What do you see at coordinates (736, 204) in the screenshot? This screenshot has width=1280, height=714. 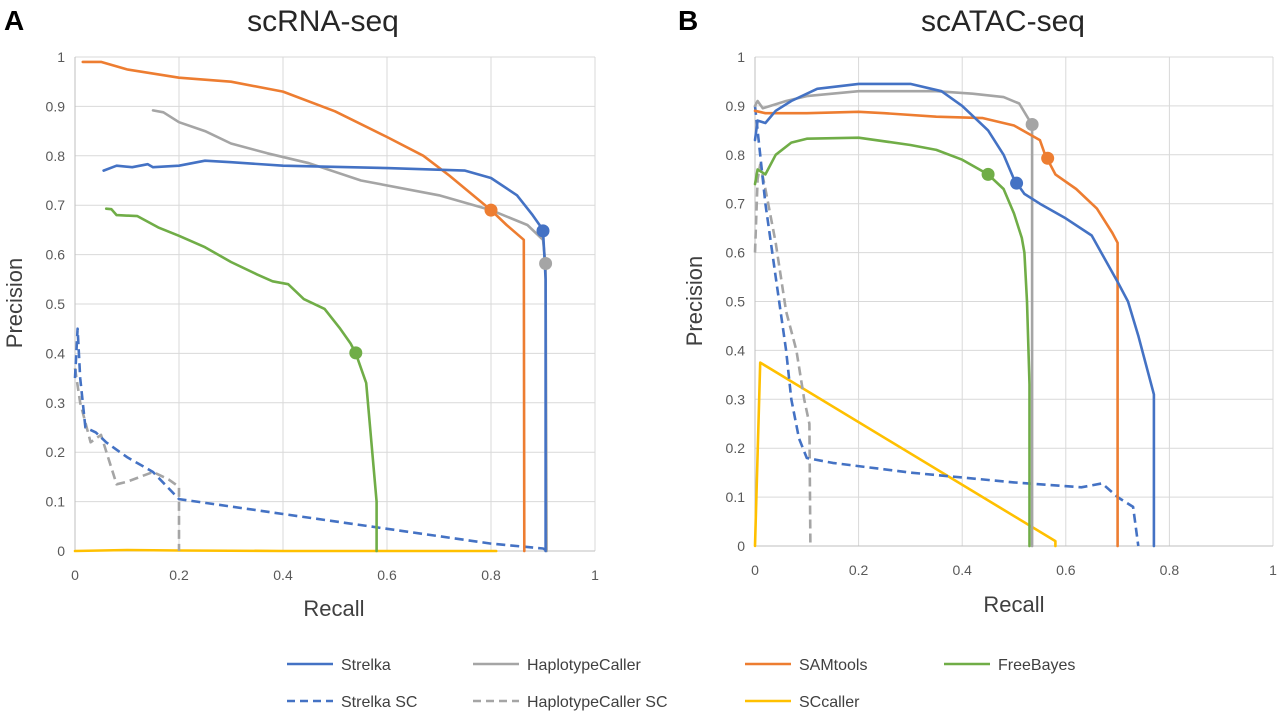 I see `panel-b-ytick-label: 0.7` at bounding box center [736, 204].